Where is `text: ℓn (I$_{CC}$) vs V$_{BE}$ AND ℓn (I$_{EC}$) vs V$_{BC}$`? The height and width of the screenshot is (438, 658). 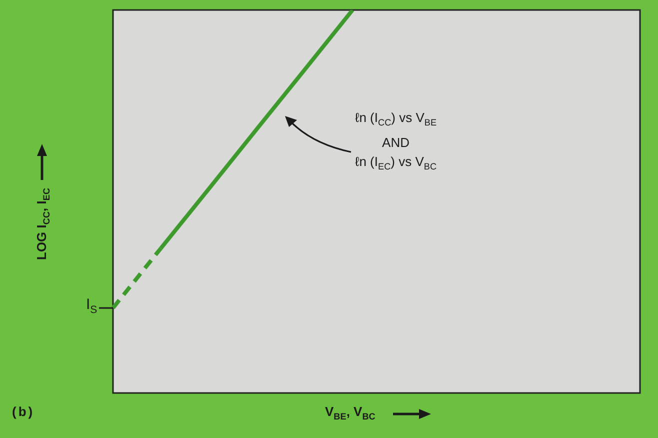 text: ℓn (I$_{CC}$) vs V$_{BE}$ AND ℓn (I$_{EC}$) vs V$_{BC}$ is located at coordinates (396, 141).